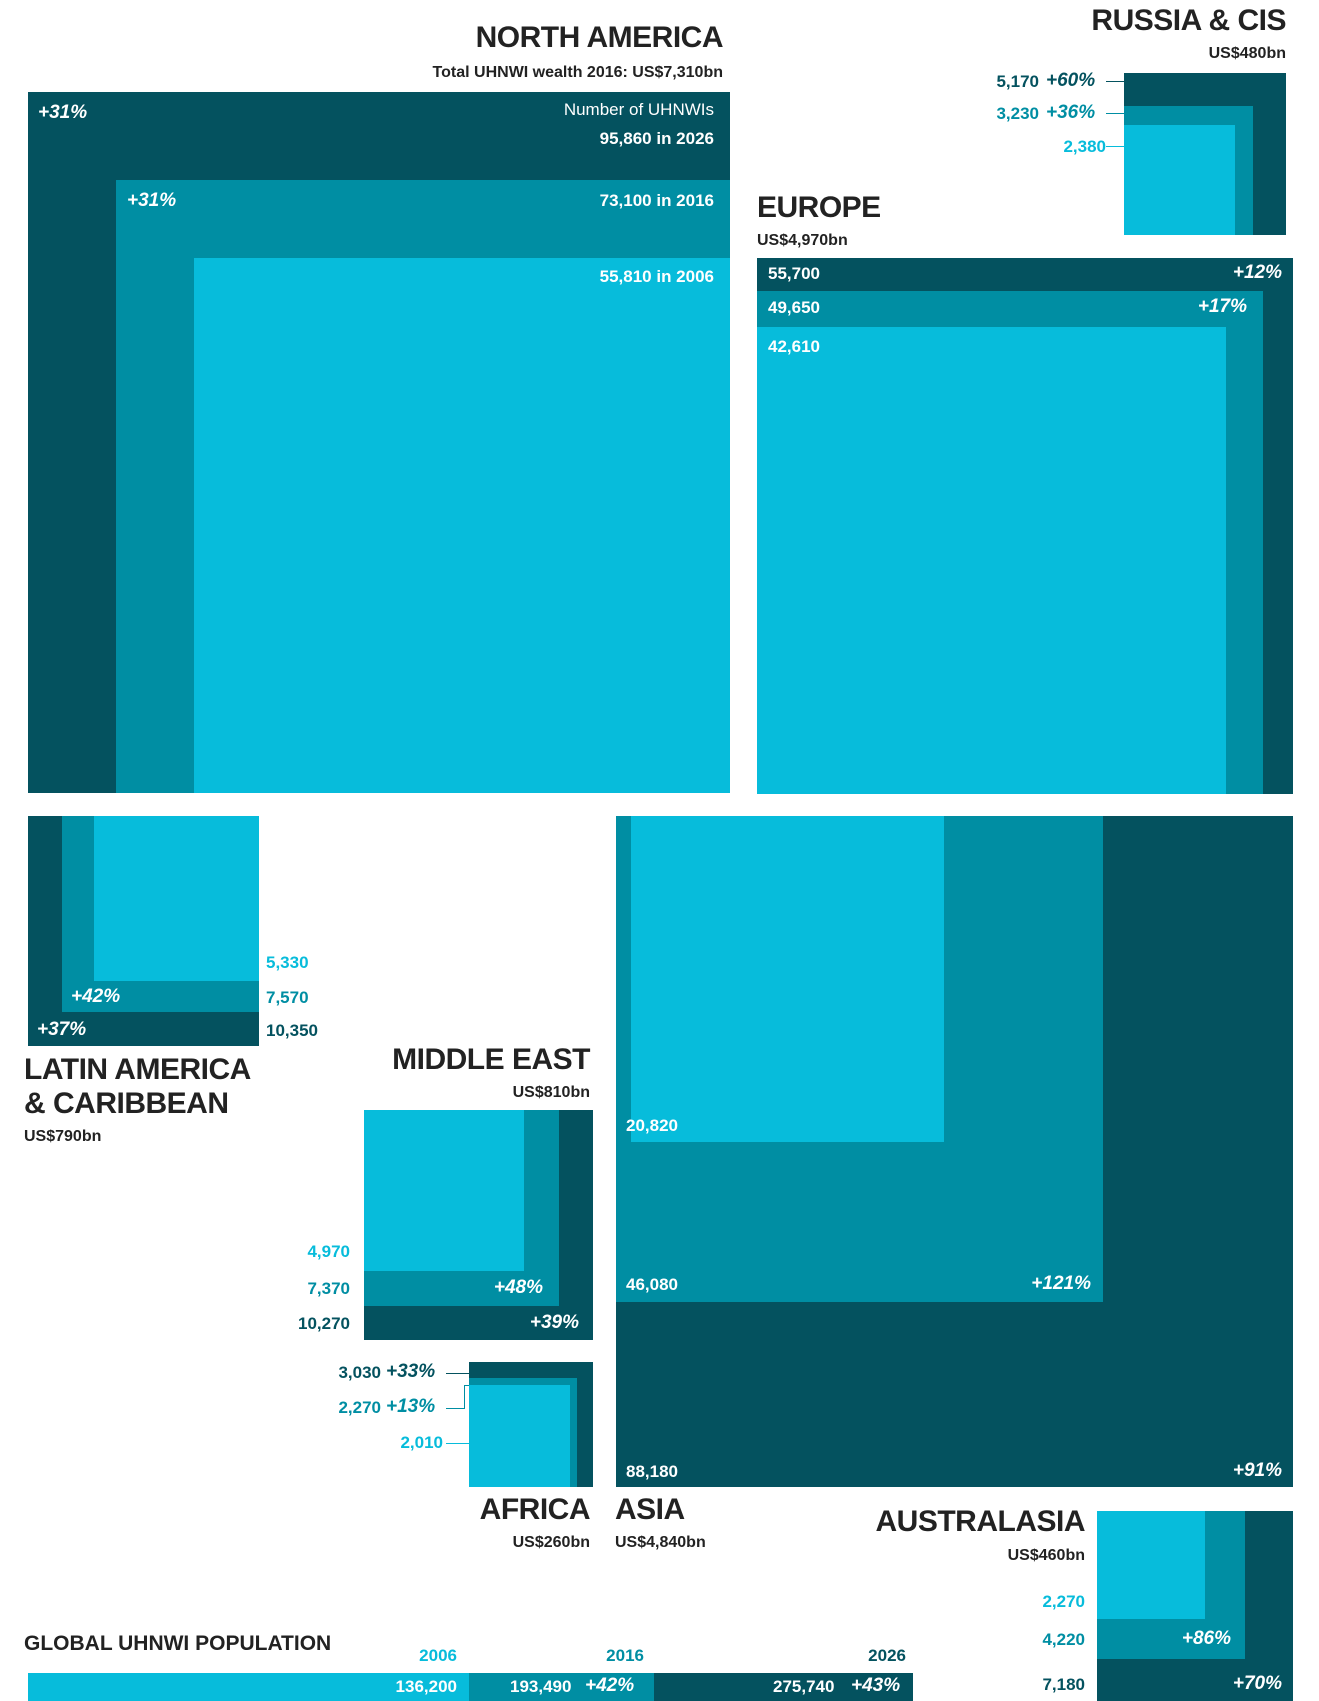 The image size is (1319, 1701). I want to click on global-bar-2016, so click(561, 1687).